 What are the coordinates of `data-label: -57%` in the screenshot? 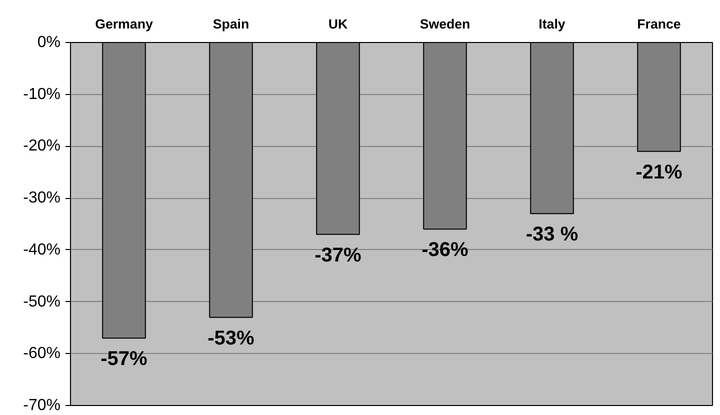 It's located at (124, 359).